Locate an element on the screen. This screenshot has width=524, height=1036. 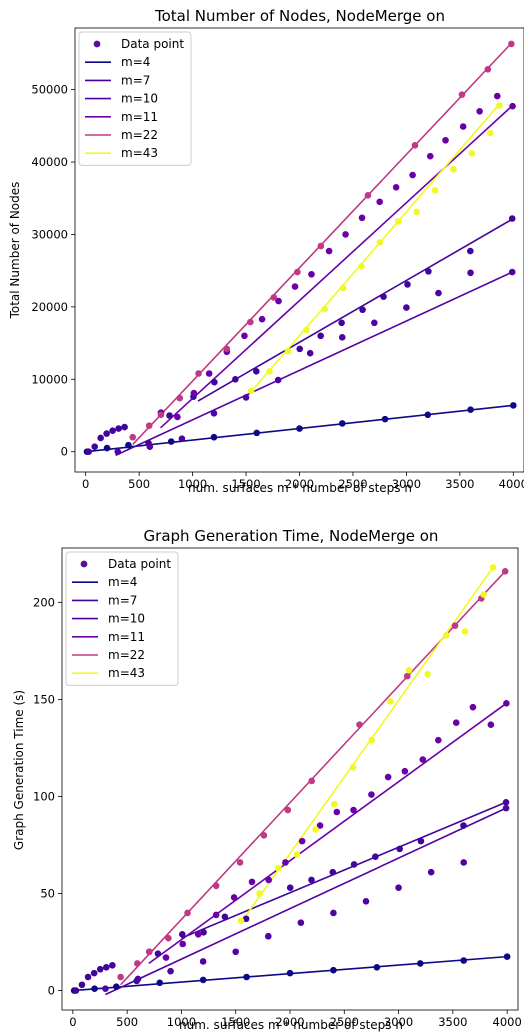
legend-label: m=7 is located at coordinates (122, 600).